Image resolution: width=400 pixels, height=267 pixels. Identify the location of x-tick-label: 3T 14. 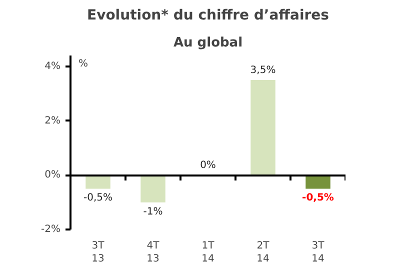
(319, 252).